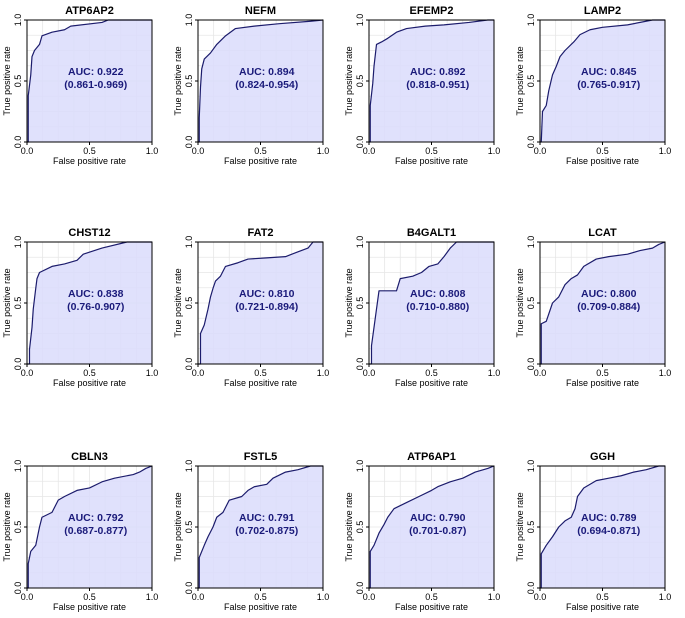  I want to click on panel-title: ATP6AP1, so click(431, 457).